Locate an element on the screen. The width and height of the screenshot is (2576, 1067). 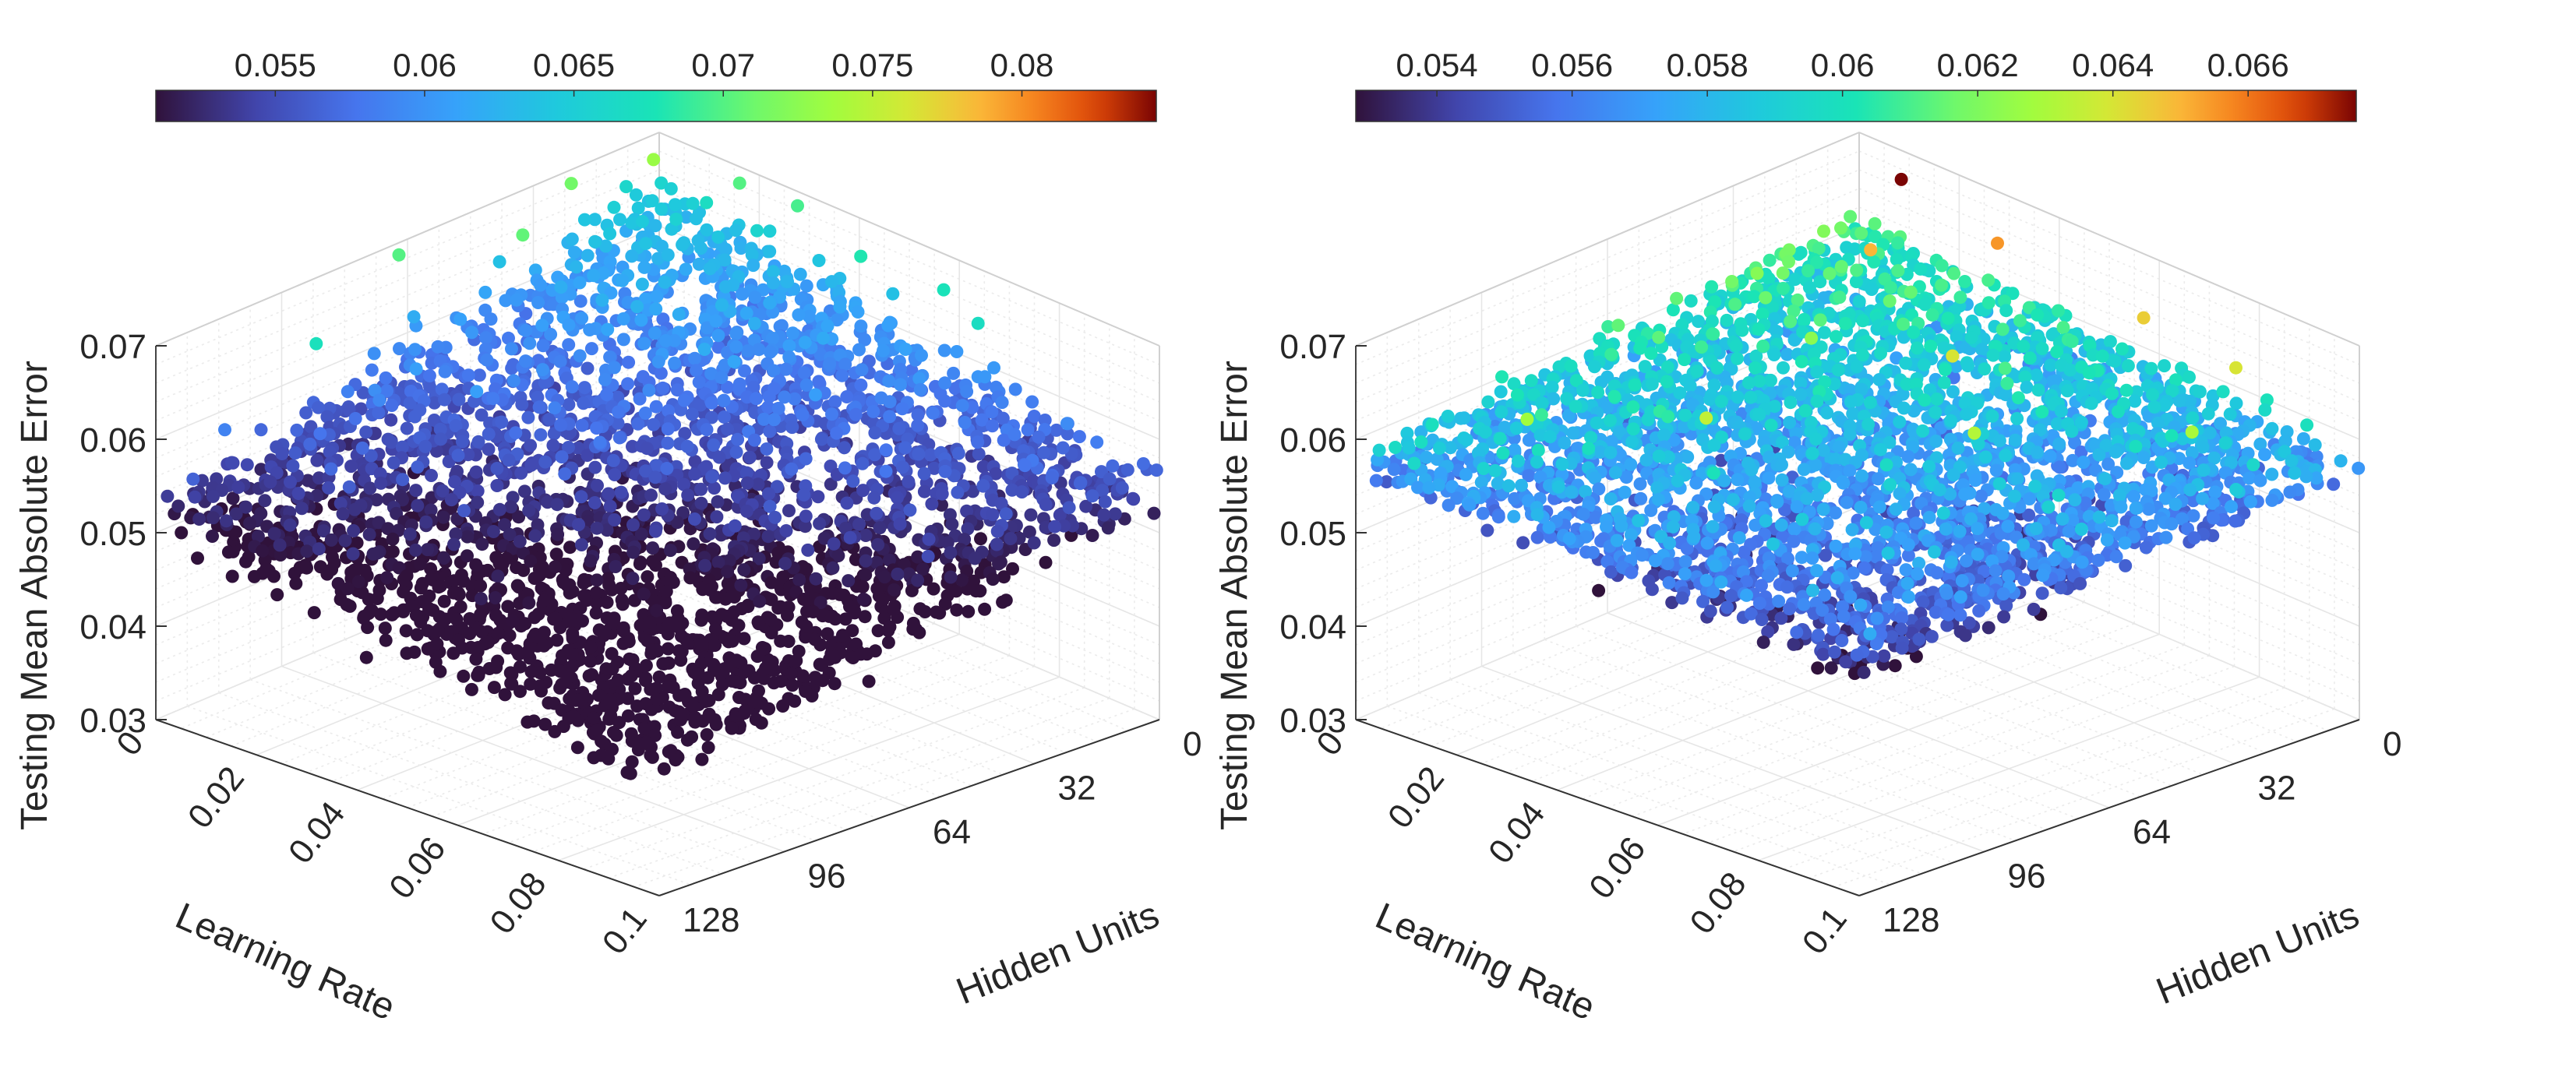
left-z-tick-label: 0.07 is located at coordinates (112, 347).